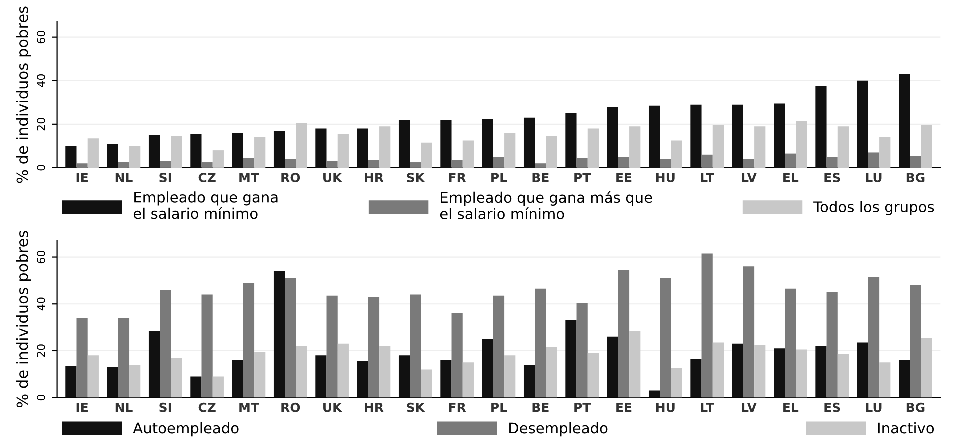 The width and height of the screenshot is (955, 442). I want to click on x-tick-label: CZ, so click(207, 407).